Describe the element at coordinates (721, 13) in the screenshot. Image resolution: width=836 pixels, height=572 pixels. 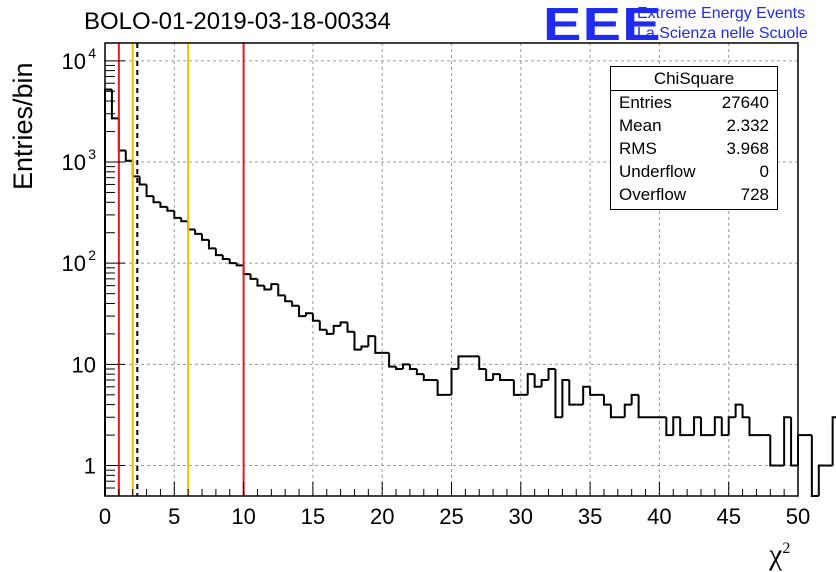
I see `logo-line-1: Extreme Energy Events` at that location.